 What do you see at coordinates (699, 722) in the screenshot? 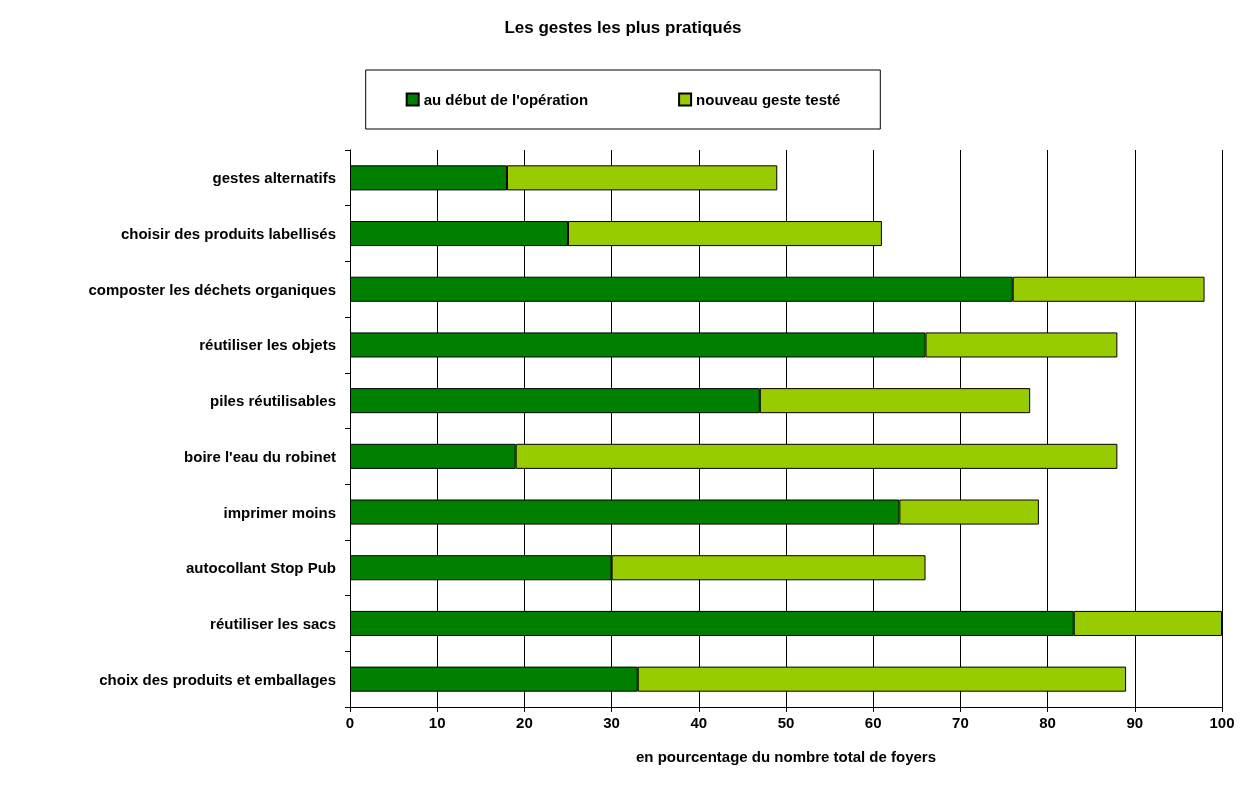
I see `x-tick-label: 40` at bounding box center [699, 722].